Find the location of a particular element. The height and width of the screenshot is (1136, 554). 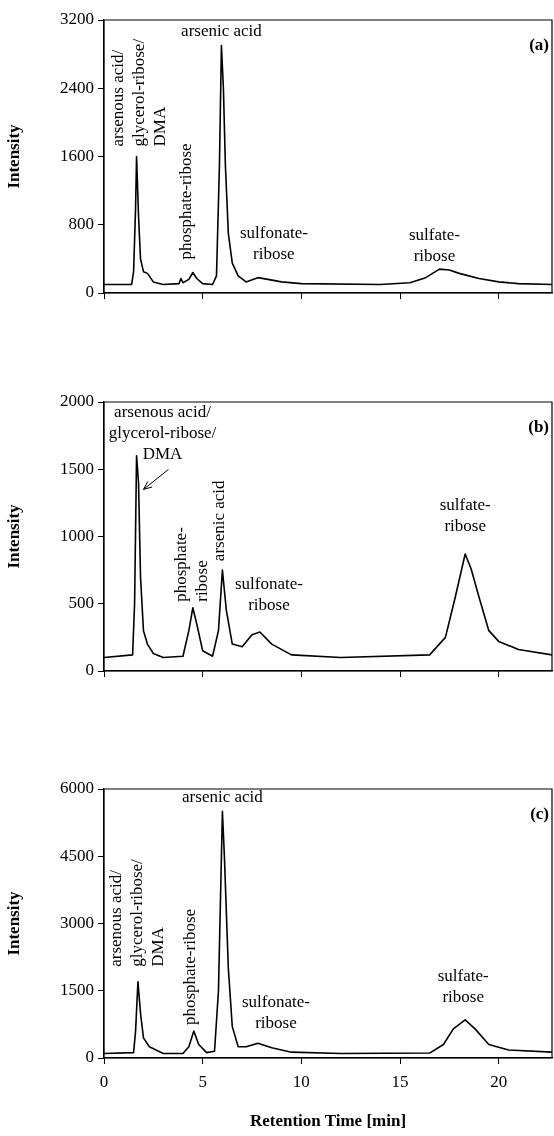

y-tick-label: 6000 is located at coordinates (77, 788).